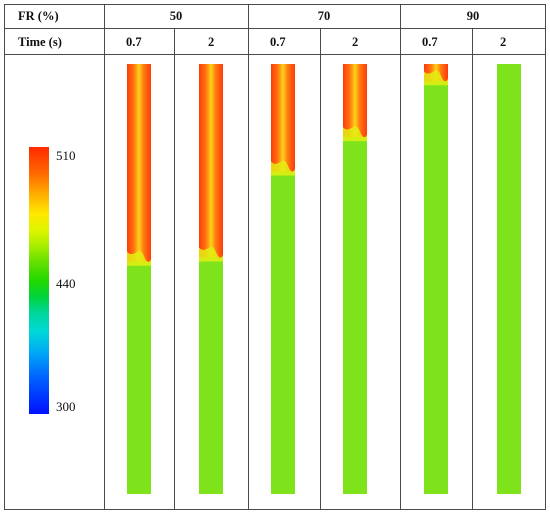  Describe the element at coordinates (545, 257) in the screenshot. I see `table-right-border` at that location.